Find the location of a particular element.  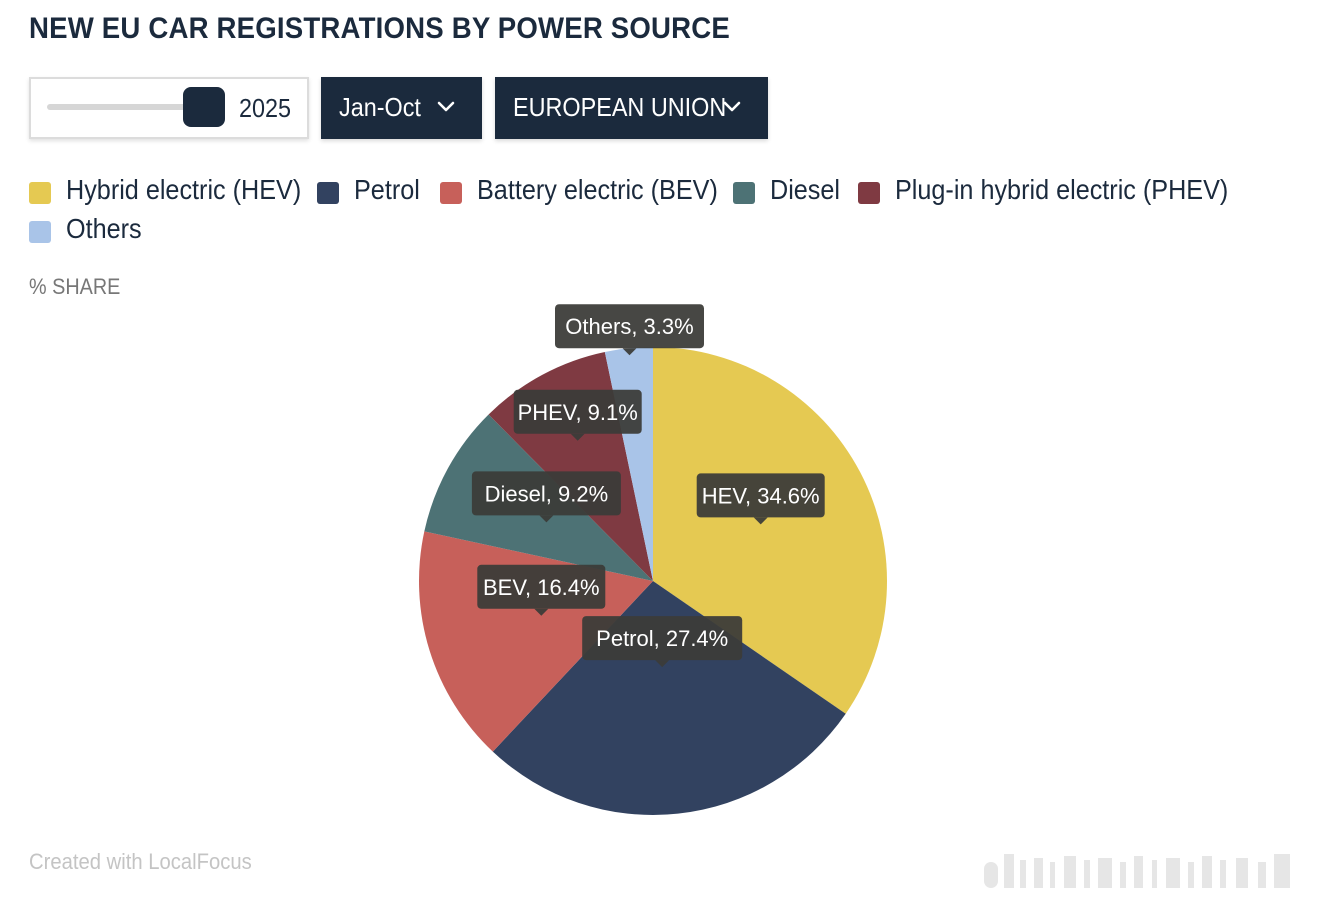

data-label-hev: HEV, 34.6% is located at coordinates (760, 499).